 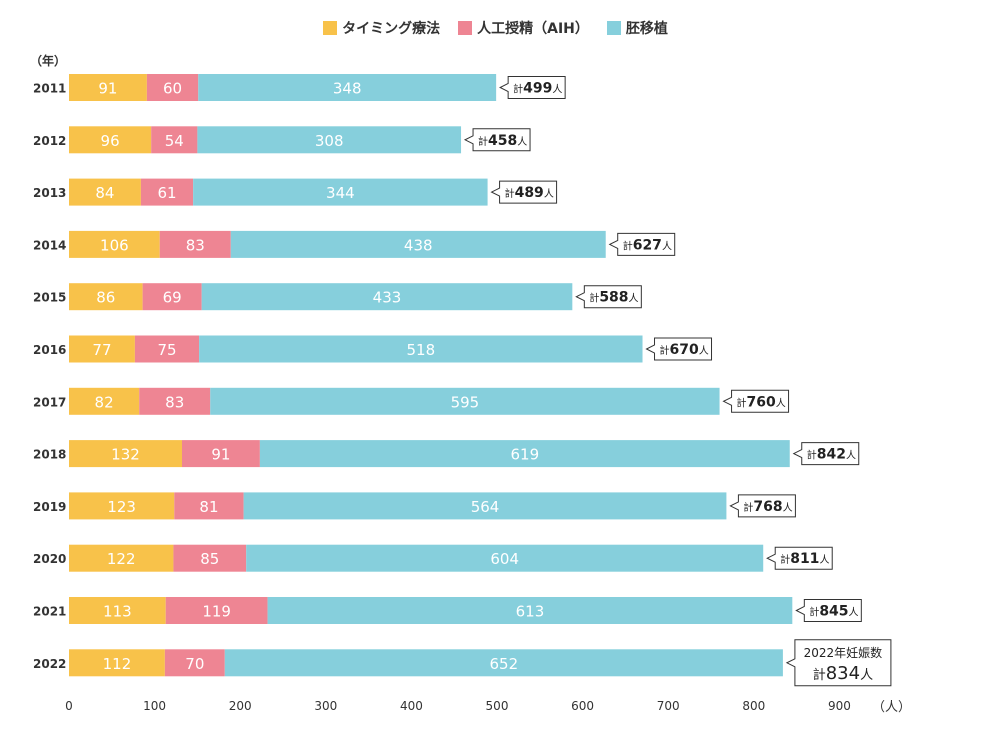 What do you see at coordinates (105, 192) in the screenshot?
I see `bar-segment-timing-2013` at bounding box center [105, 192].